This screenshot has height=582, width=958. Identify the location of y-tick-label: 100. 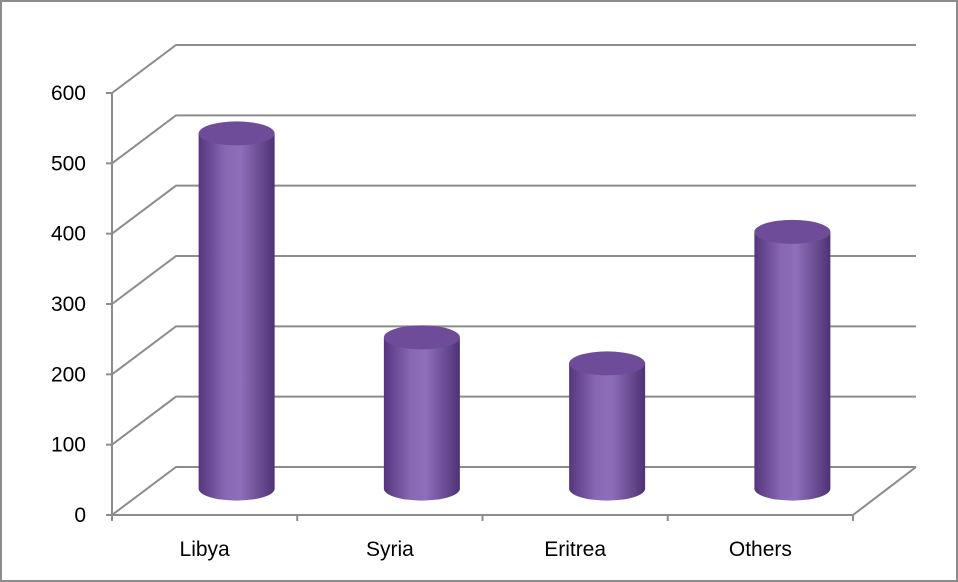
(68, 445).